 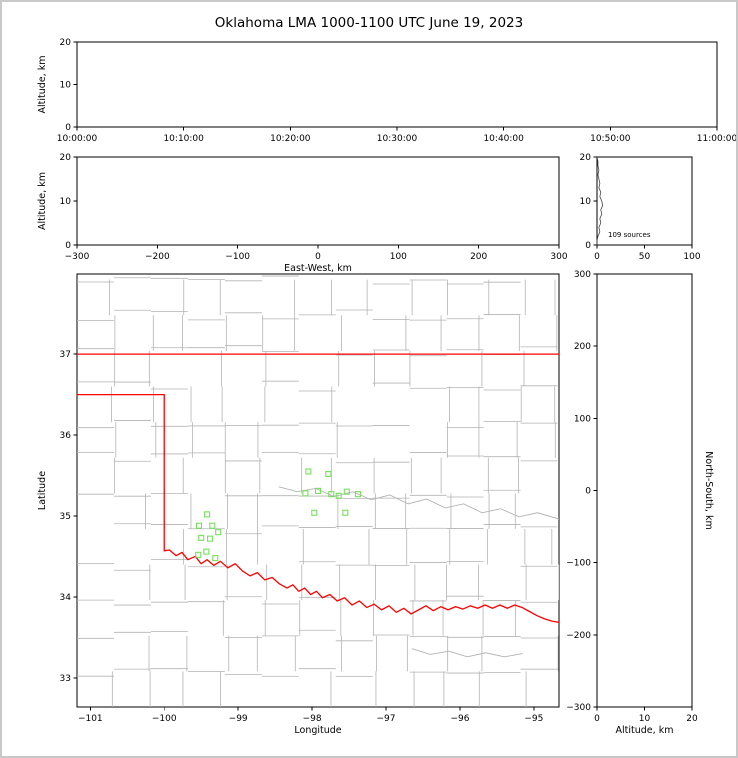 I want to click on y-tick-label: 35, so click(x=65, y=517).